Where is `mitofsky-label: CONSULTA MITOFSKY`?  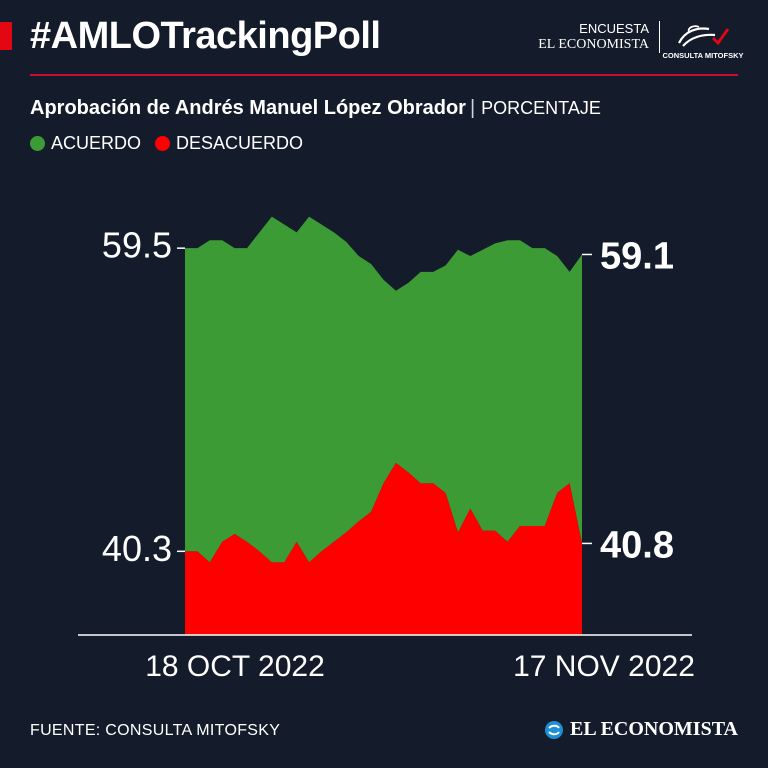 mitofsky-label: CONSULTA MITOFSKY is located at coordinates (703, 55).